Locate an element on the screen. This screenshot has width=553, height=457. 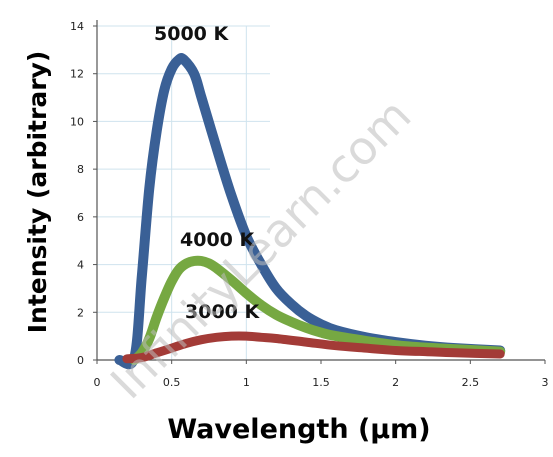
x-tick-label: 1.5 is located at coordinates (321, 382).